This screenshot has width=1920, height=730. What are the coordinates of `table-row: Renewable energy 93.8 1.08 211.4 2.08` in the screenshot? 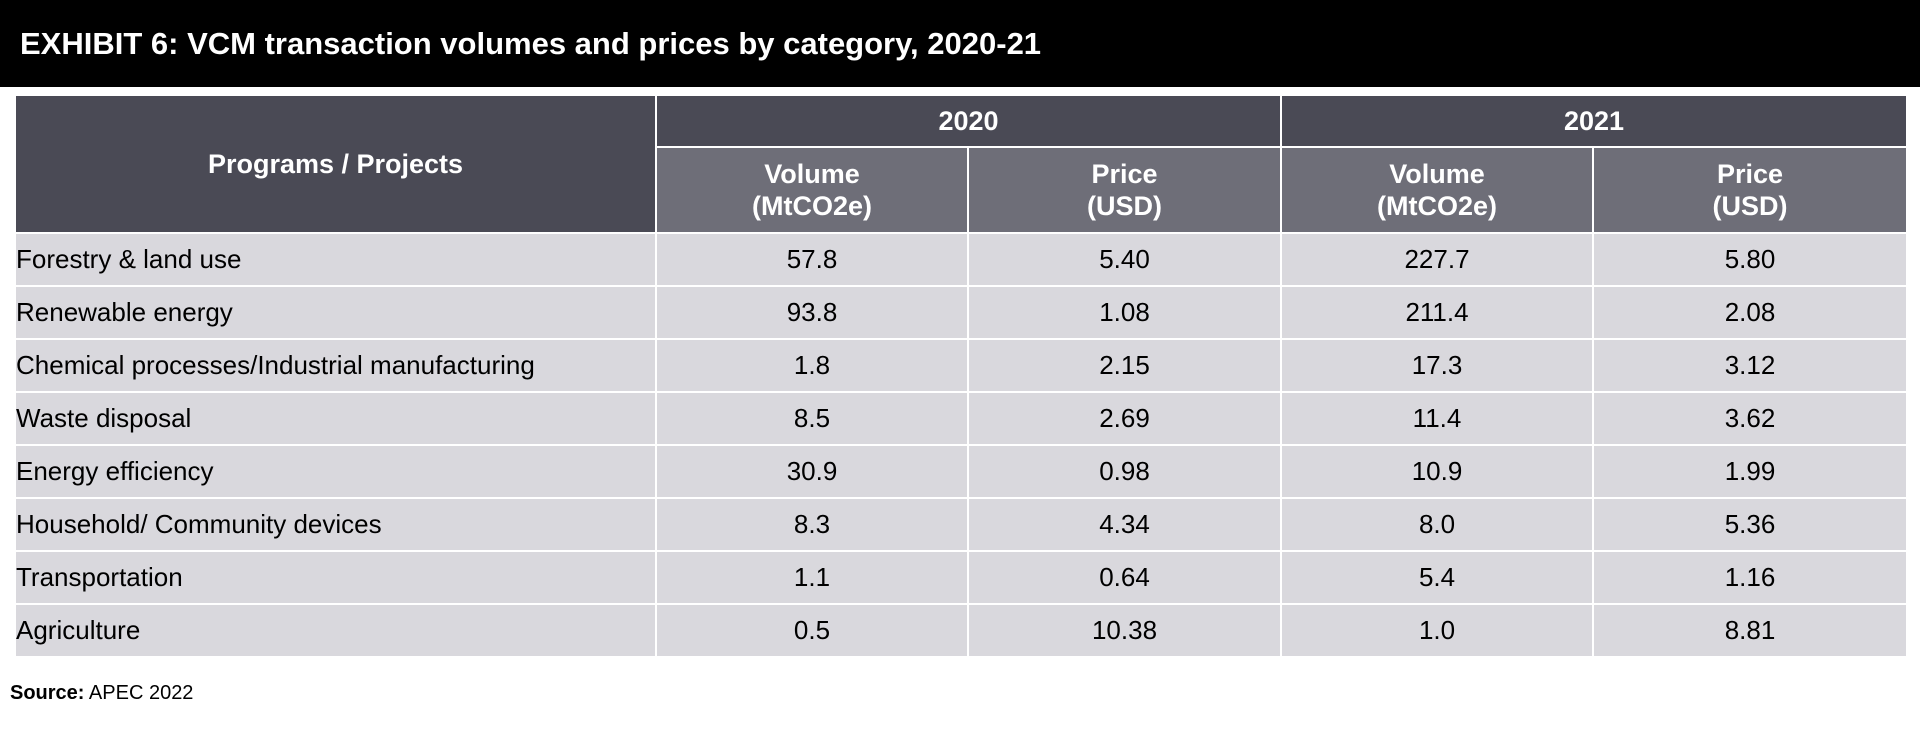 It's located at (961, 312).